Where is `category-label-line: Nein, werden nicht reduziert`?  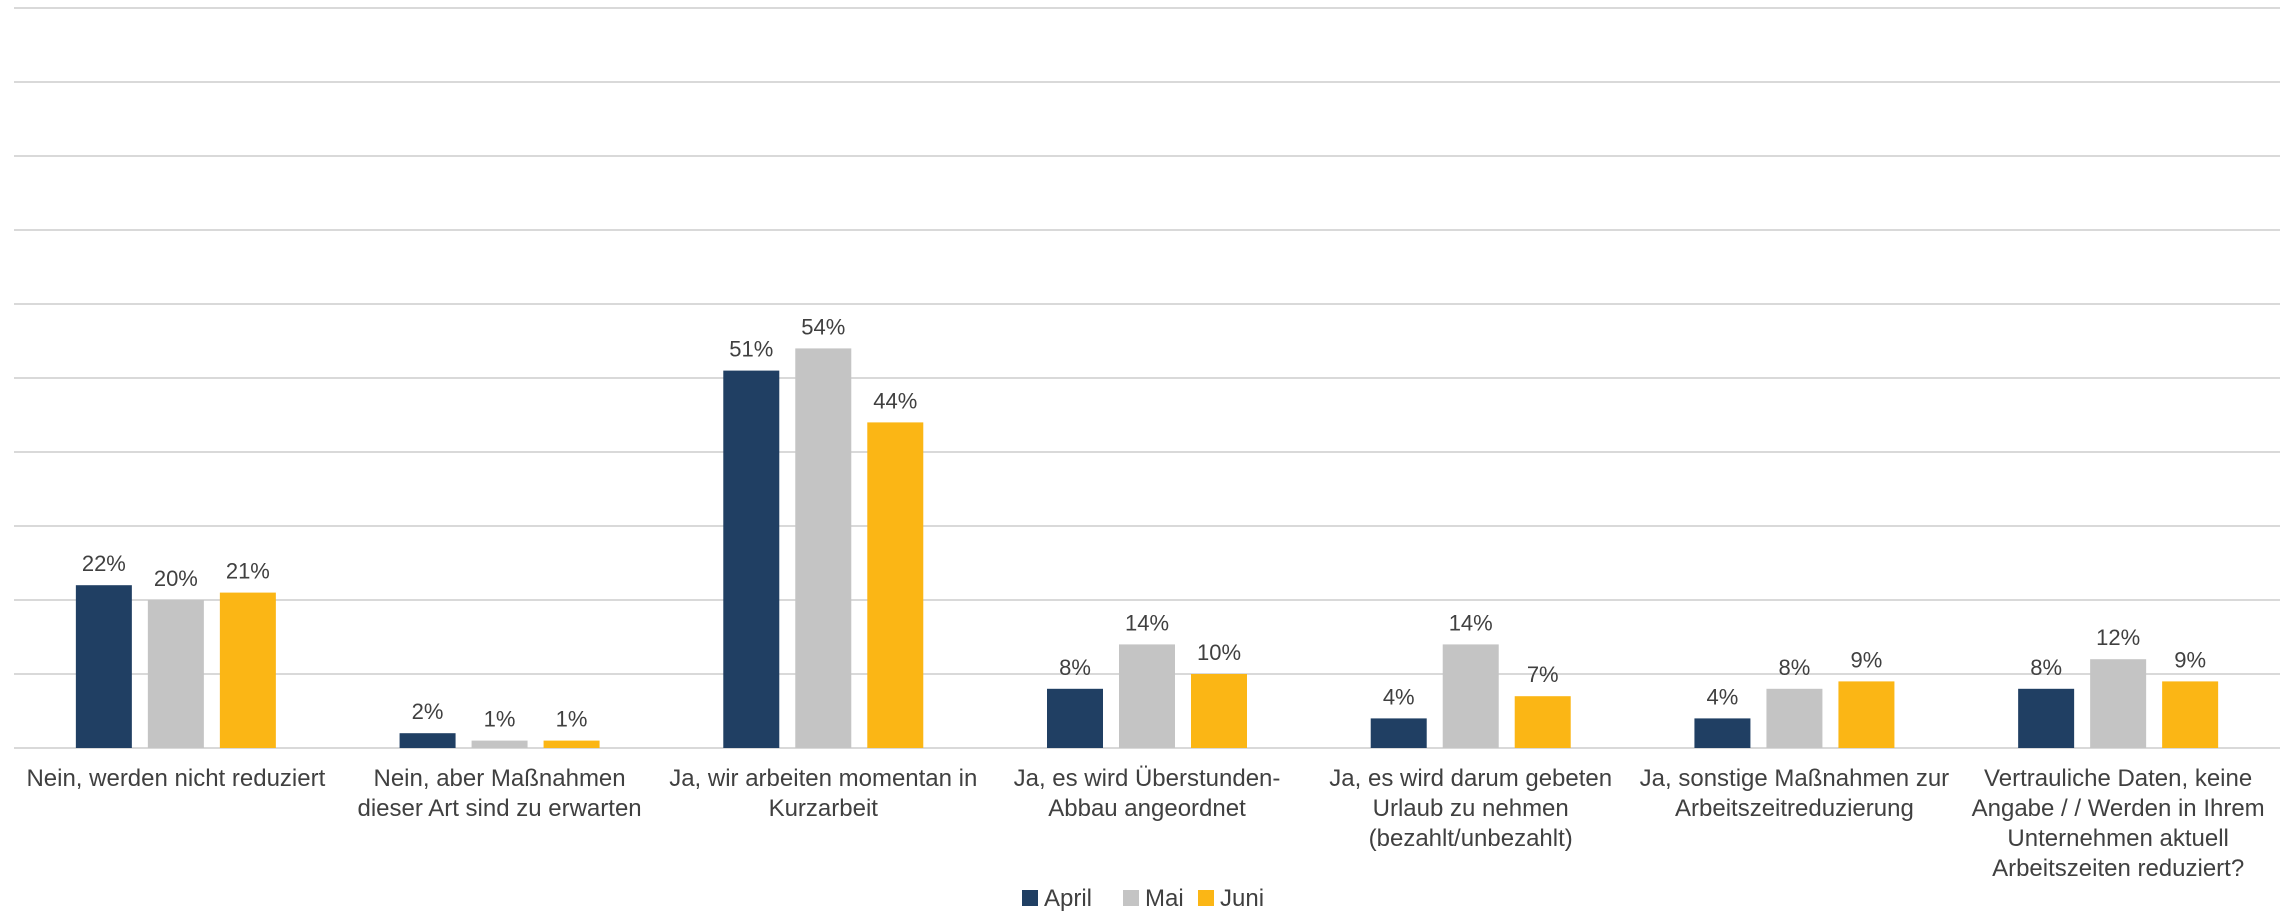
category-label-line: Nein, werden nicht reduziert is located at coordinates (175, 778).